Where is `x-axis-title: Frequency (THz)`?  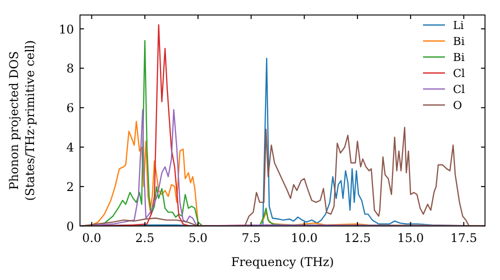 x-axis-title: Frequency (THz) is located at coordinates (282, 262).